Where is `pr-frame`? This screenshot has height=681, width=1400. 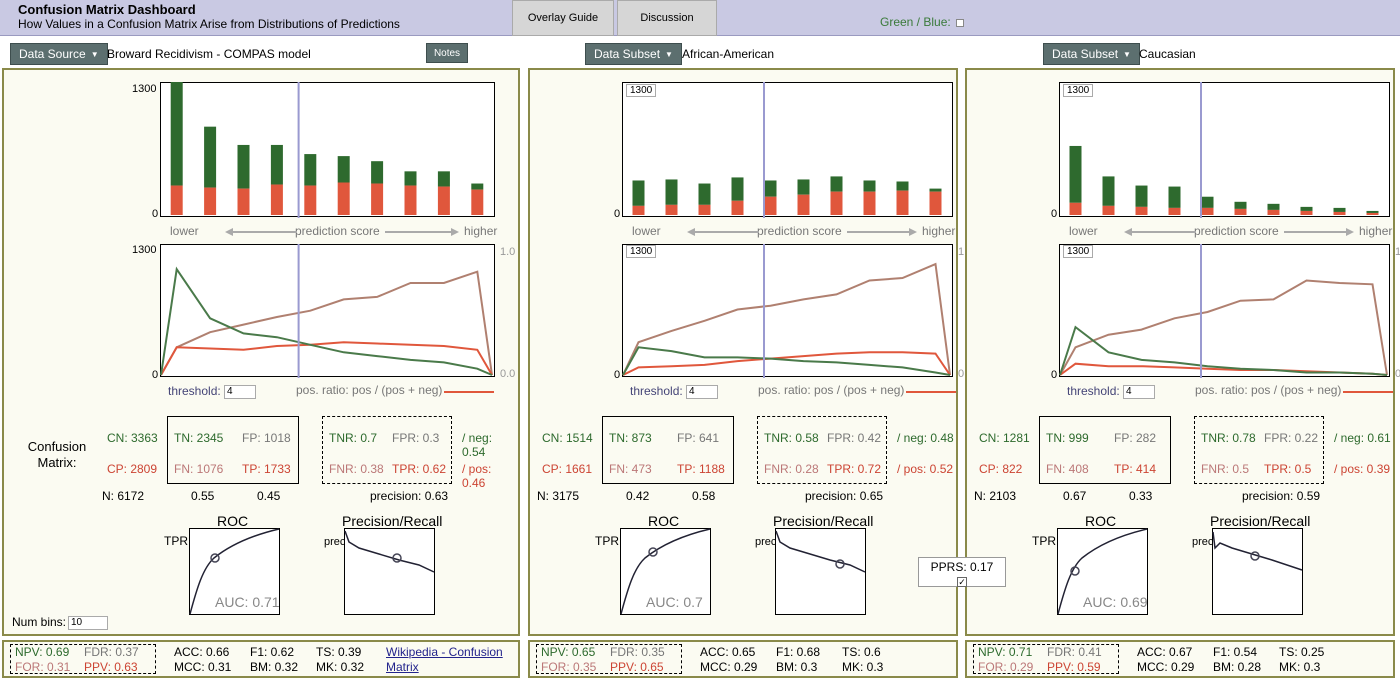 pr-frame is located at coordinates (821, 572).